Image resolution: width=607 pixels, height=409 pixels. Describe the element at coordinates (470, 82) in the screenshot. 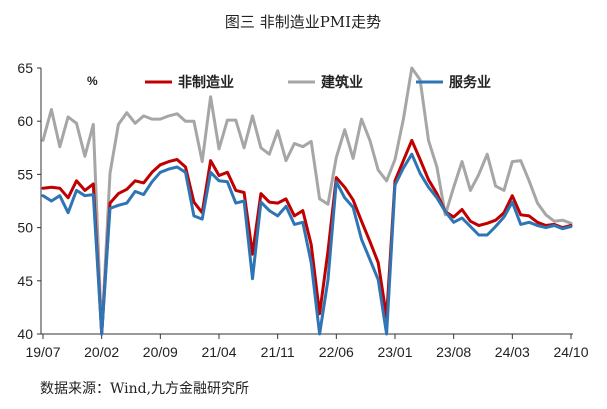

I see `legend-label: 服务业` at that location.